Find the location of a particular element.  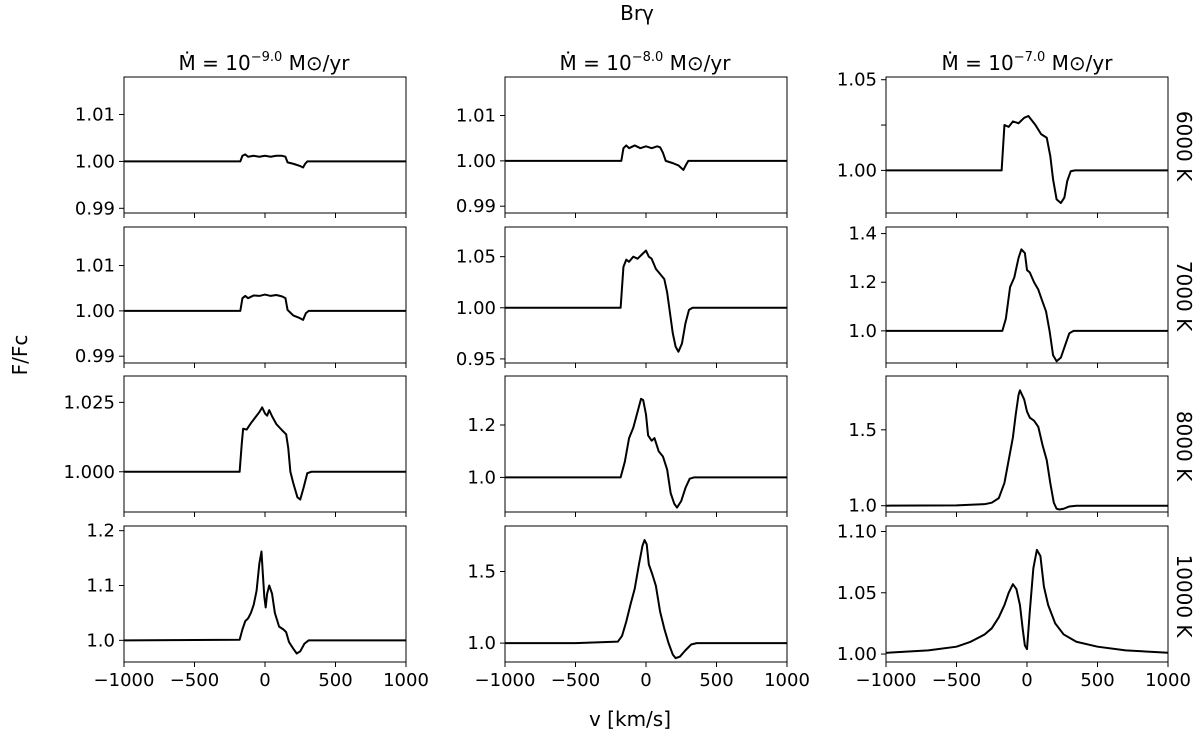

row-label-6000k: 6000 K is located at coordinates (1184, 146).